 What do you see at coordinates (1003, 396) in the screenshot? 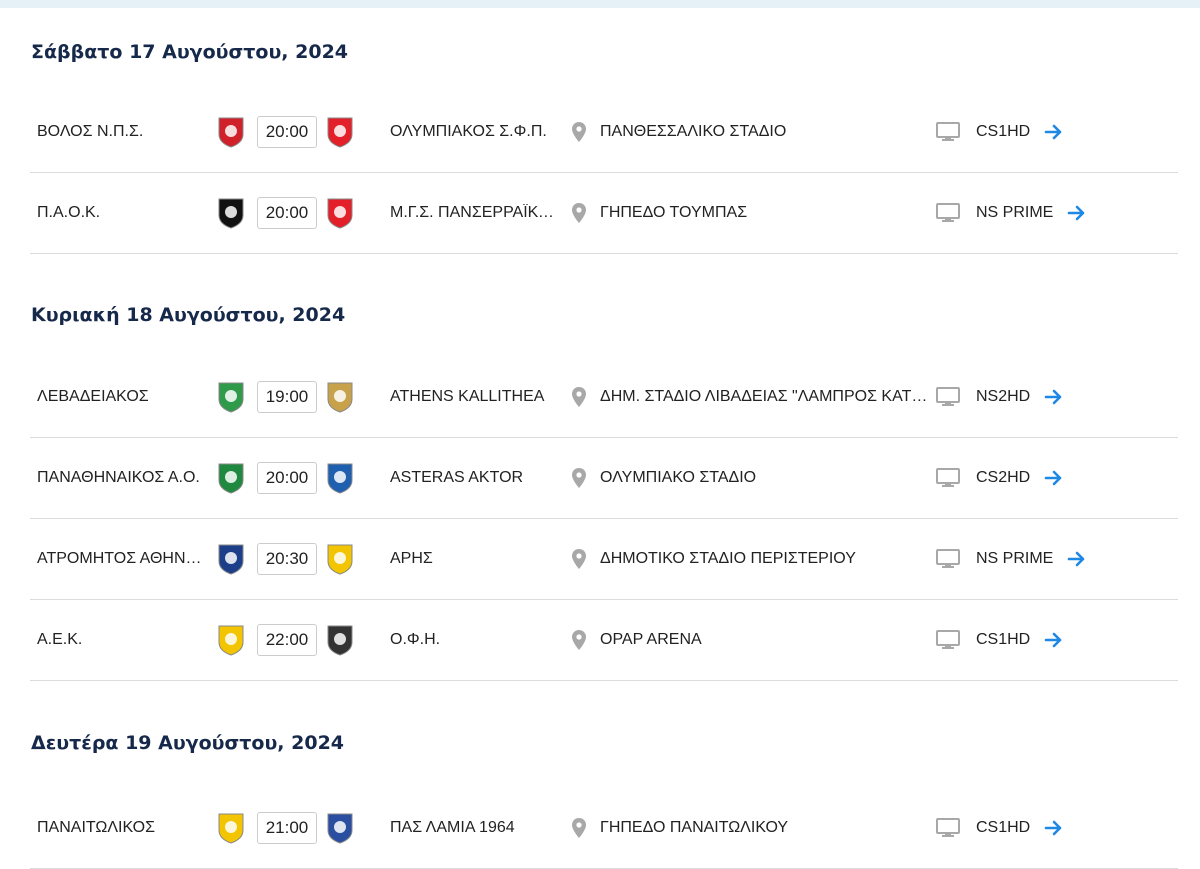
I see `tv-channel: NS2HD` at bounding box center [1003, 396].